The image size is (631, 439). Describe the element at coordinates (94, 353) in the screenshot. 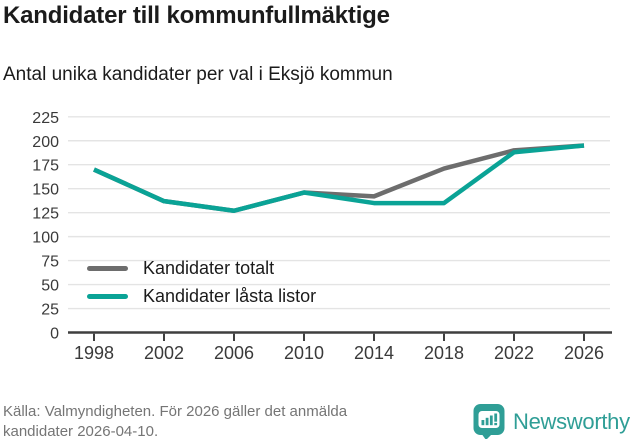

I see `x-tick-label: 1998` at that location.